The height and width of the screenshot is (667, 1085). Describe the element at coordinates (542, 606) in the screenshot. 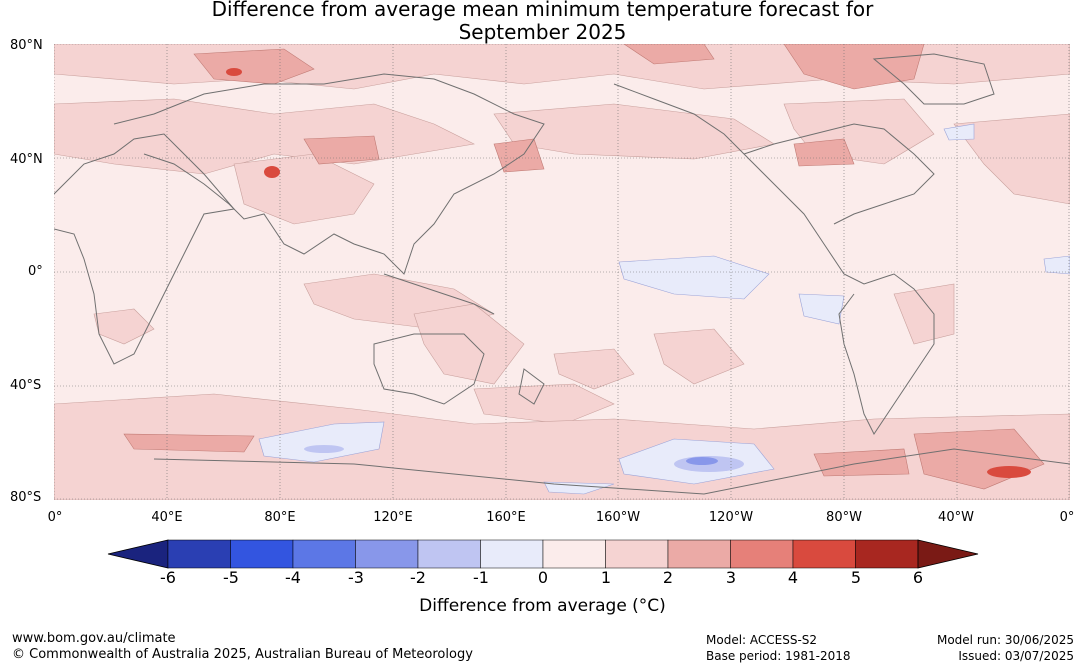

I see `colorbar-title: Difference from average (°C)` at that location.